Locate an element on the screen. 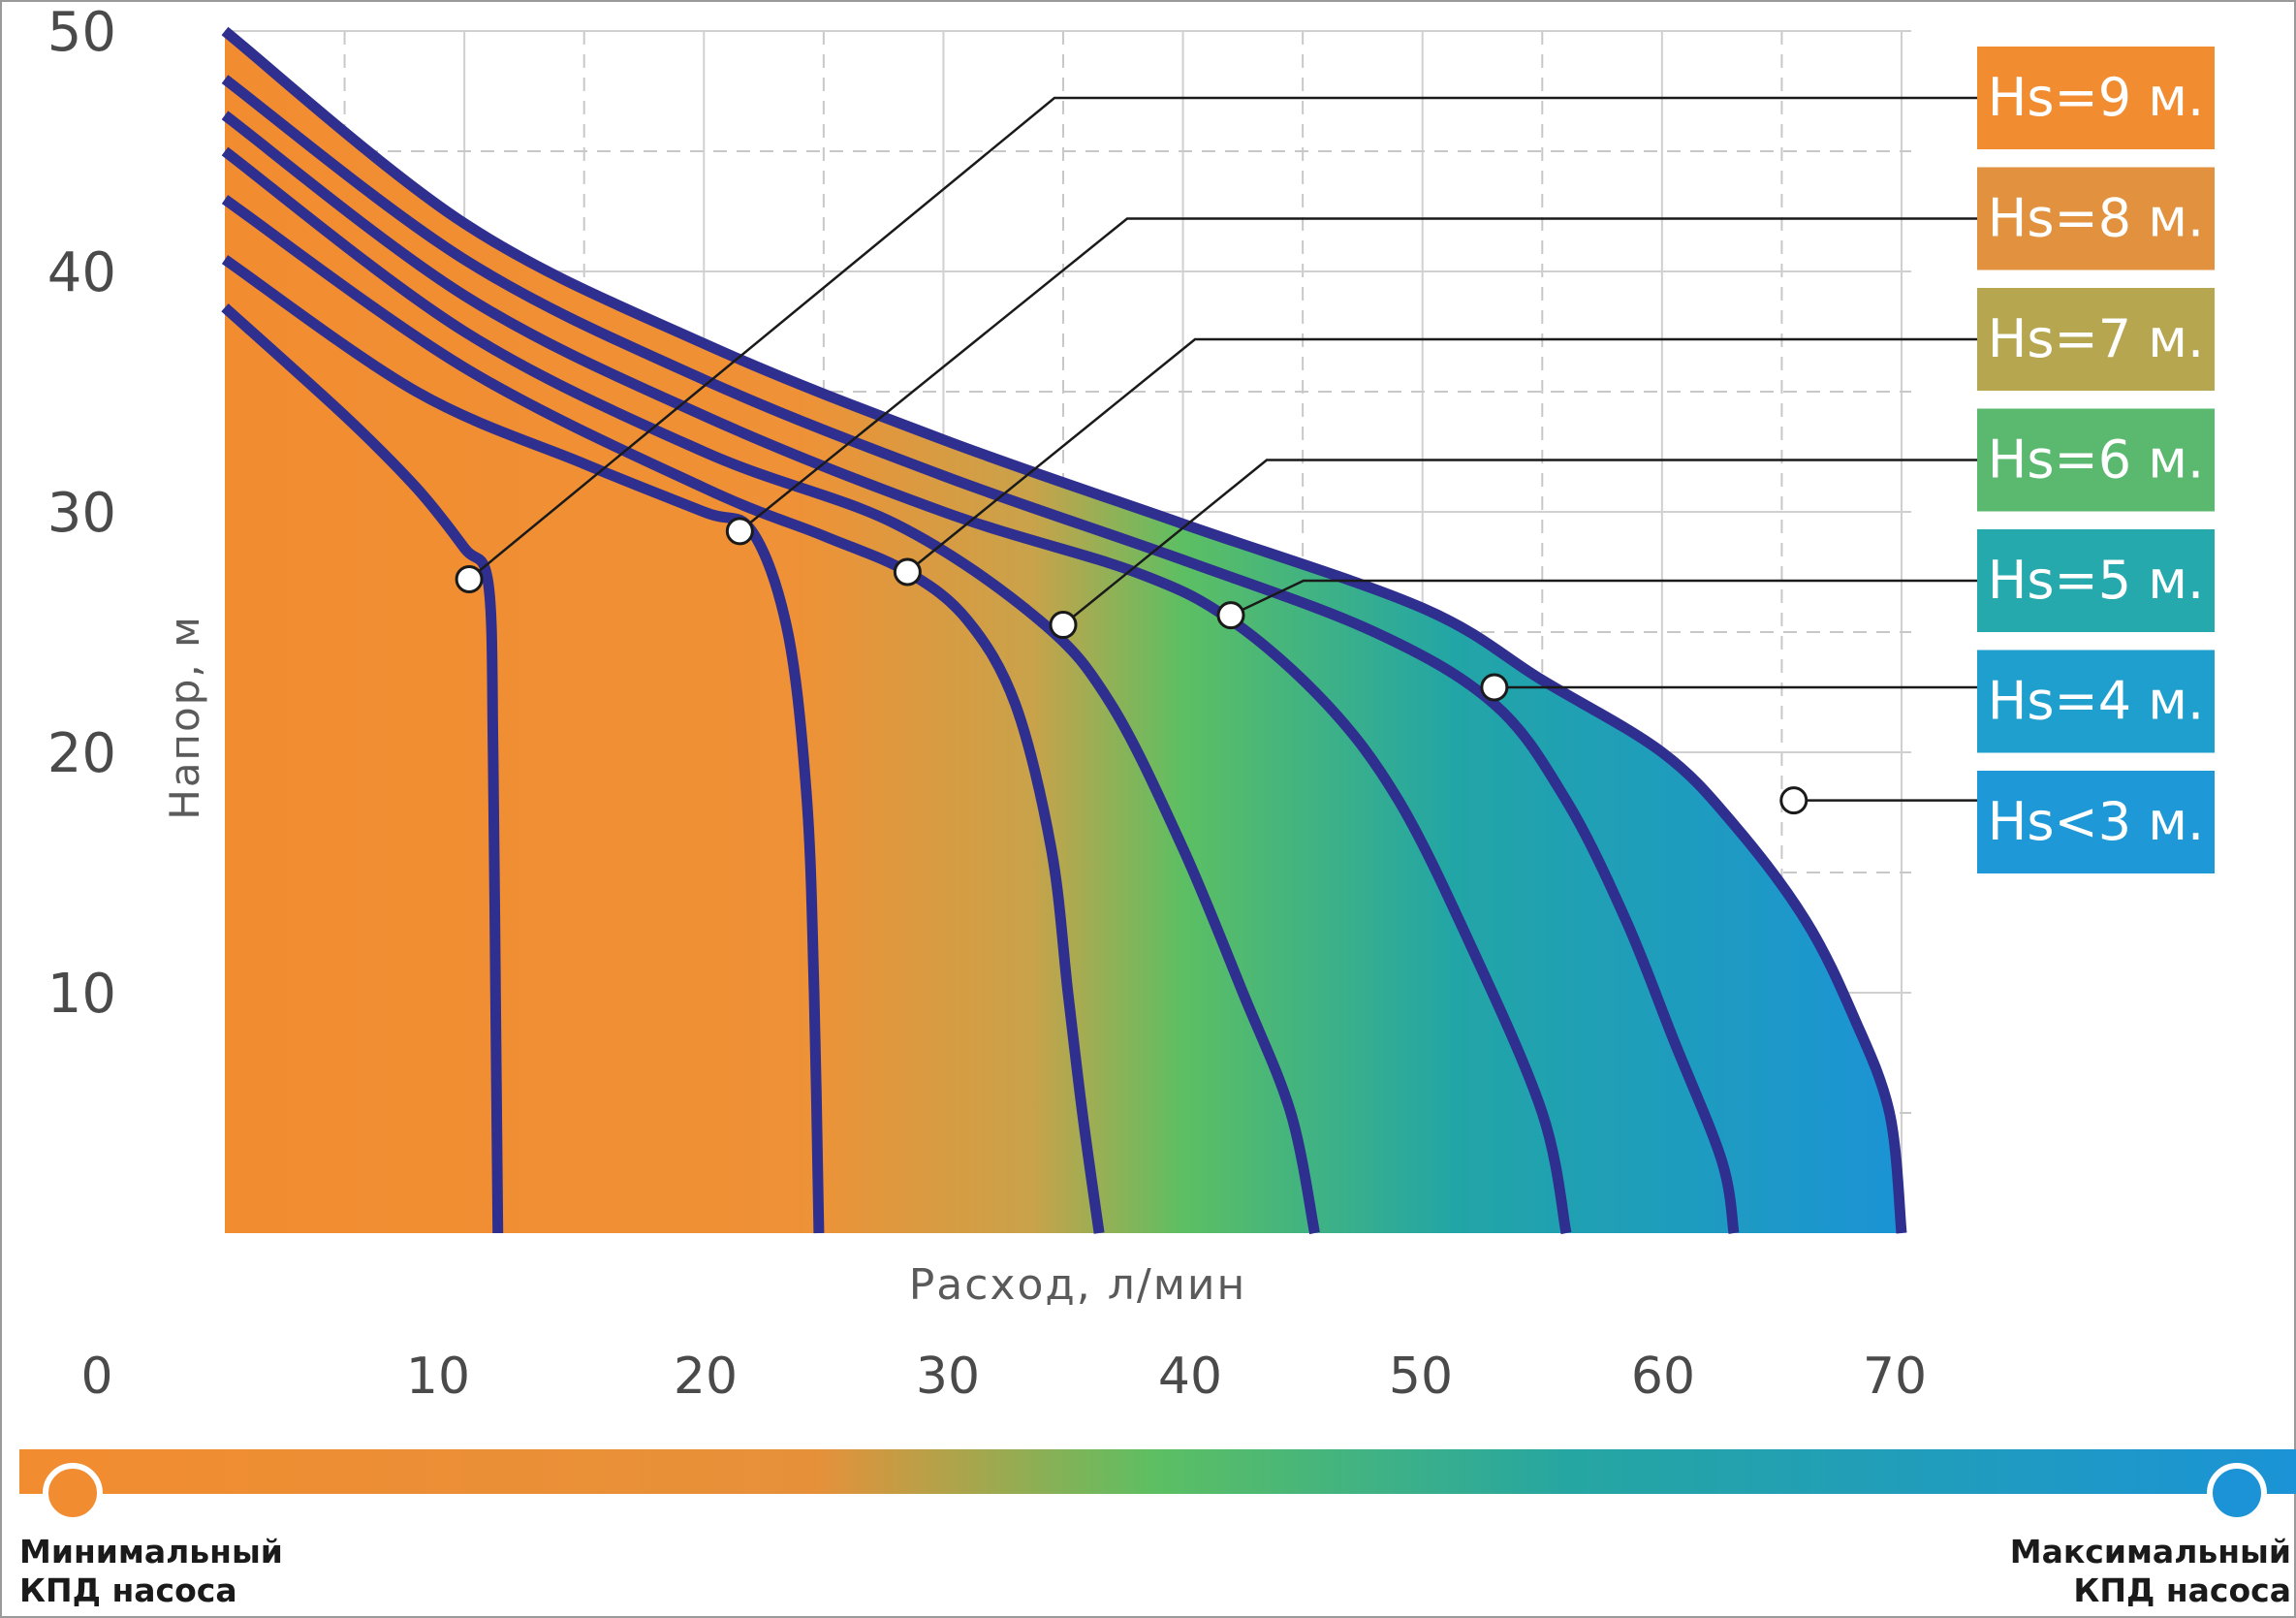  x-tick-label: 30 is located at coordinates (948, 1377).